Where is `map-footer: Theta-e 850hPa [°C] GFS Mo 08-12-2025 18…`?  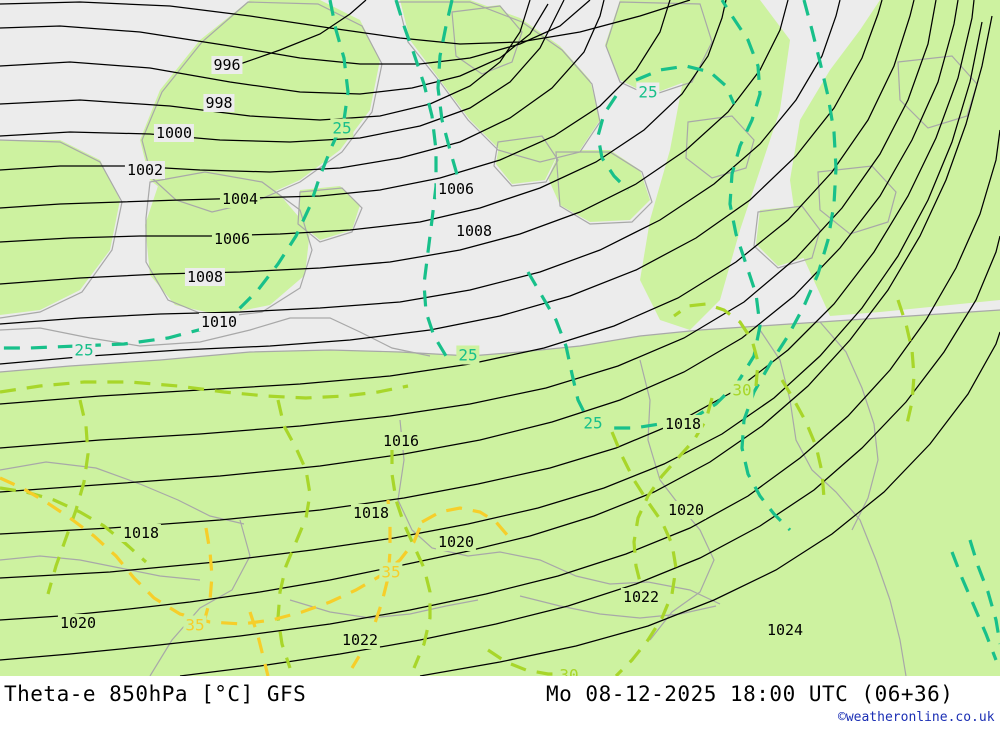 map-footer: Theta-e 850hPa [°C] GFS Mo 08-12-2025 18… is located at coordinates (500, 704).